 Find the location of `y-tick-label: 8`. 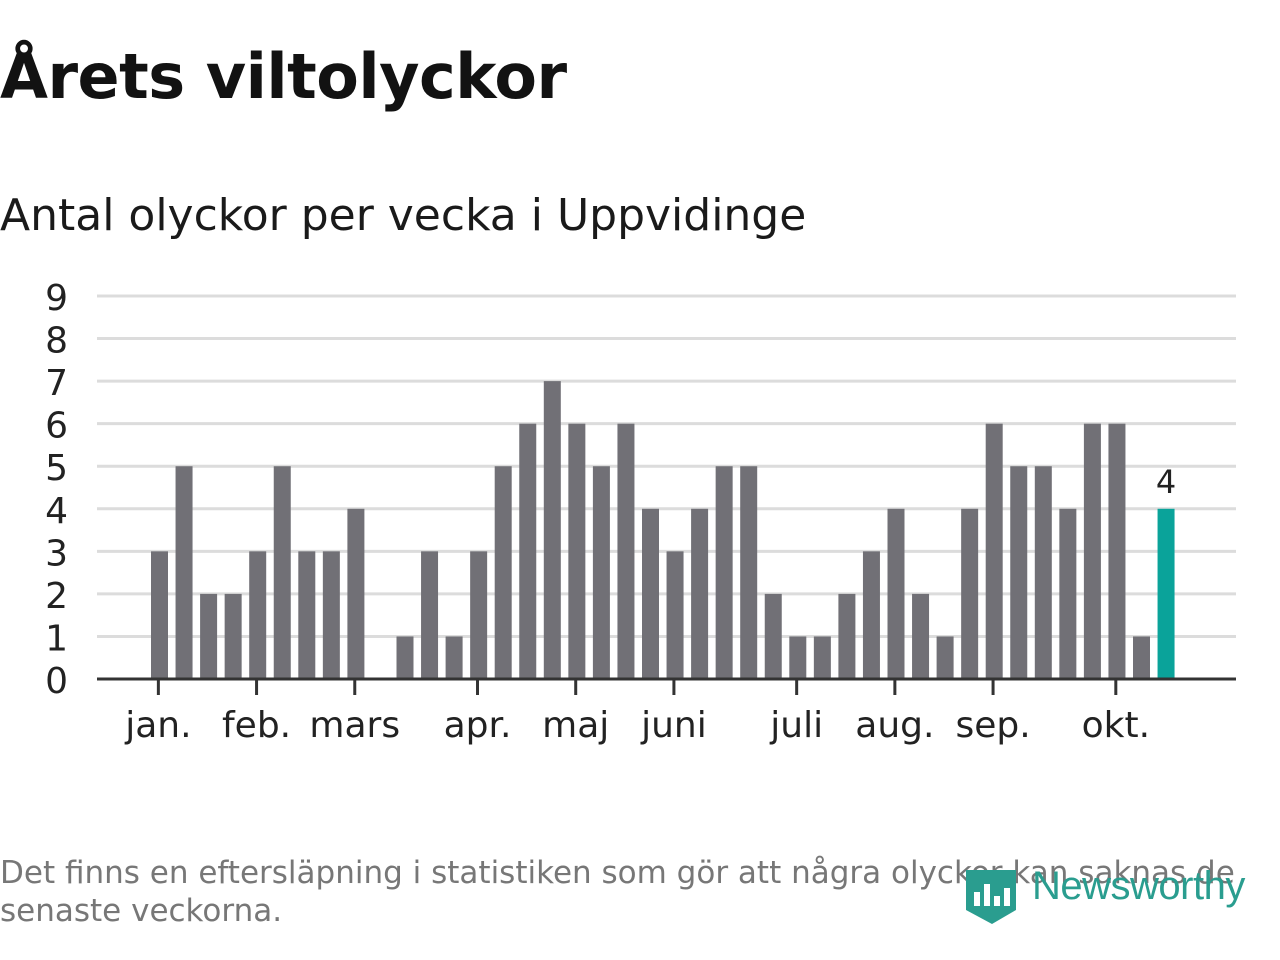

y-tick-label: 8 is located at coordinates (56, 341).